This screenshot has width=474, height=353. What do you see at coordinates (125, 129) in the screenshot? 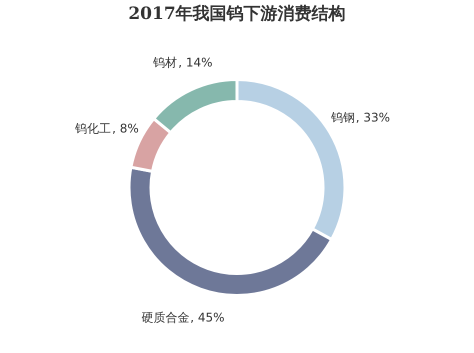
I see `data-label: , 8%` at bounding box center [125, 129].